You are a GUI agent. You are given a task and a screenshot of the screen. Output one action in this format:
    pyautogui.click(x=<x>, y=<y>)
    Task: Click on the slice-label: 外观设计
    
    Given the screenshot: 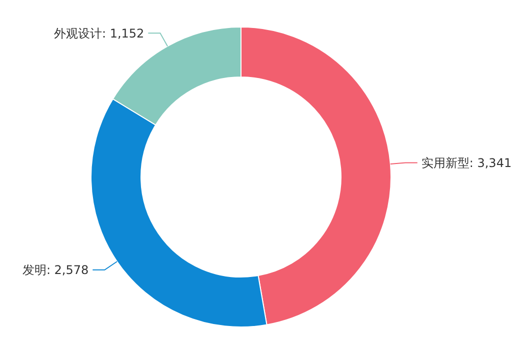 What is the action you would take?
    pyautogui.click(x=78, y=33)
    